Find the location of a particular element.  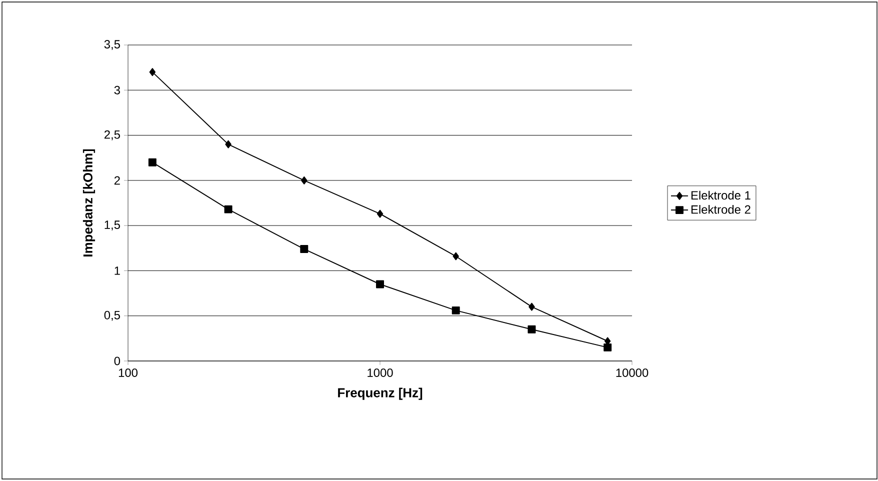

x-tick-label: 10000 is located at coordinates (632, 372).